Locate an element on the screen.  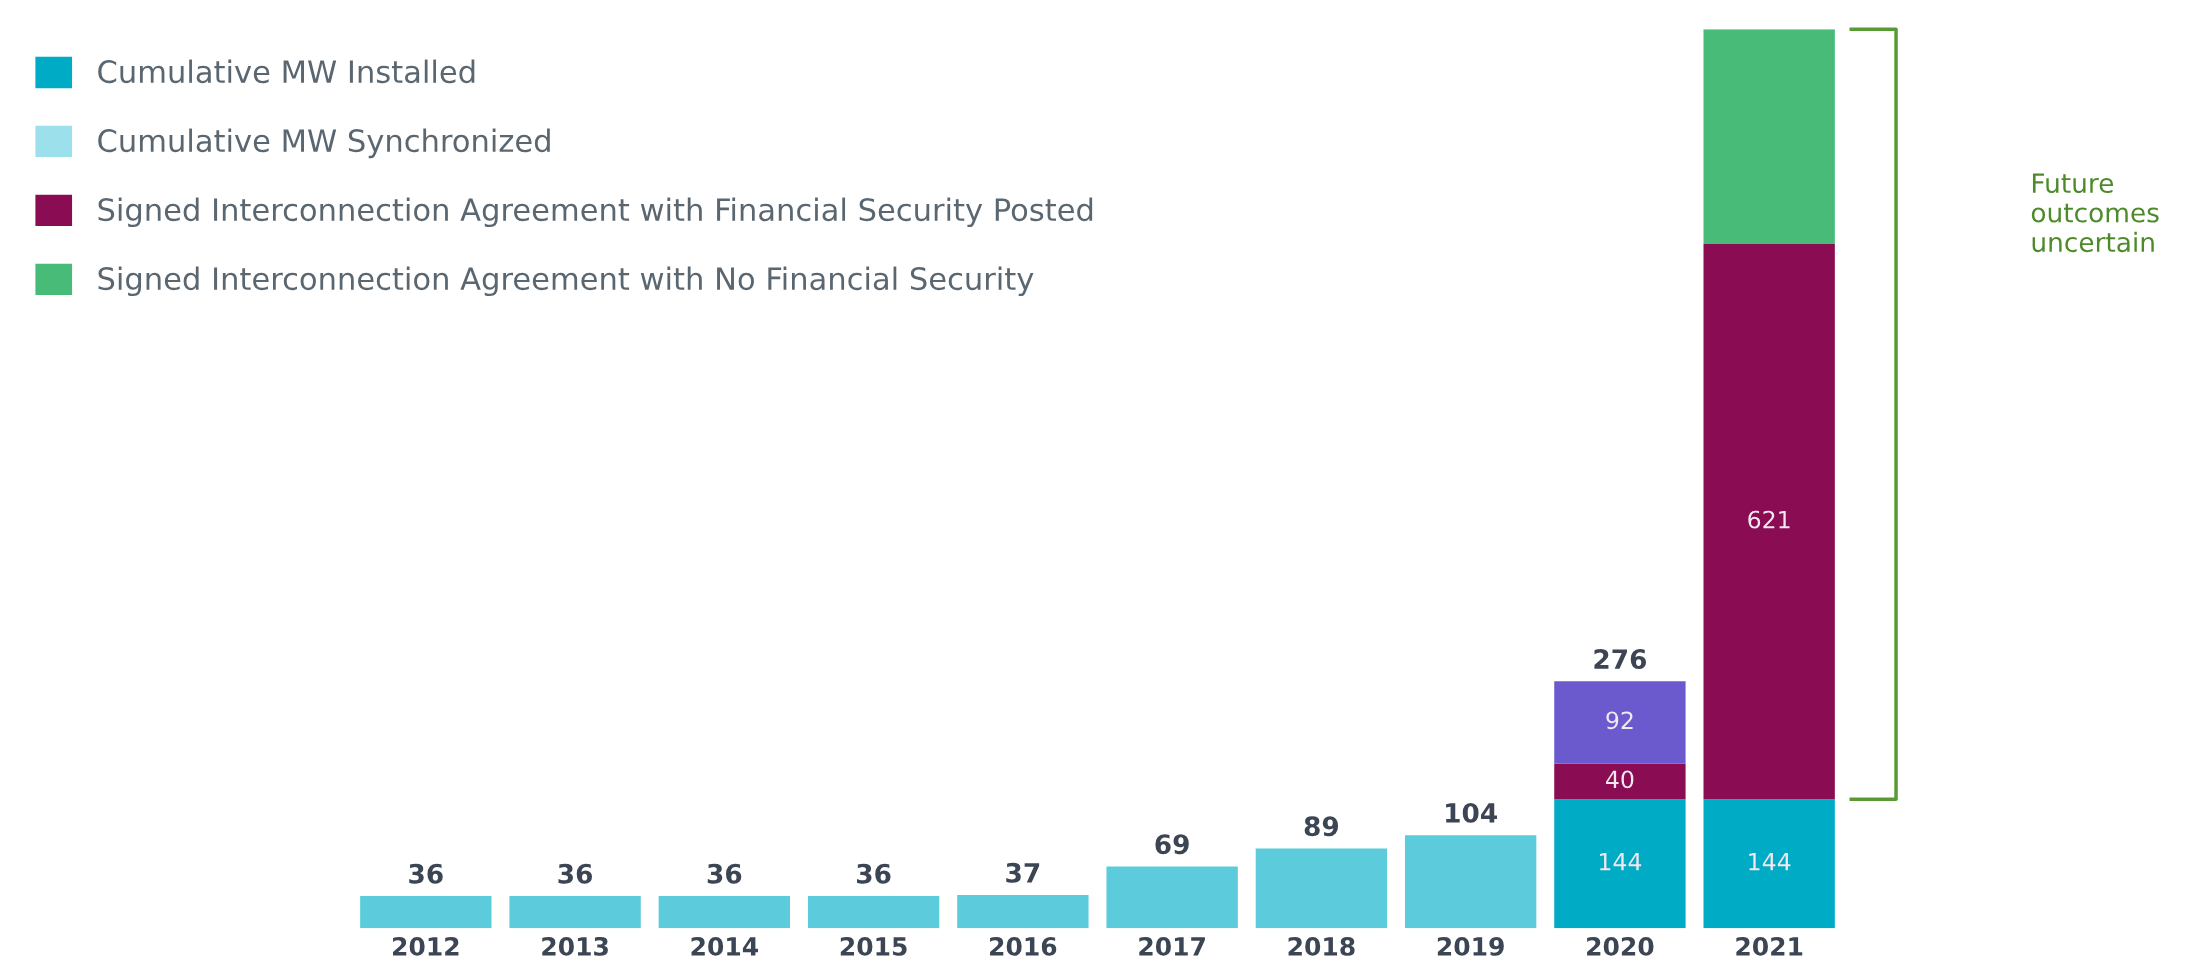
legend-label: Cumulative MW Synchronized is located at coordinates (324, 143).